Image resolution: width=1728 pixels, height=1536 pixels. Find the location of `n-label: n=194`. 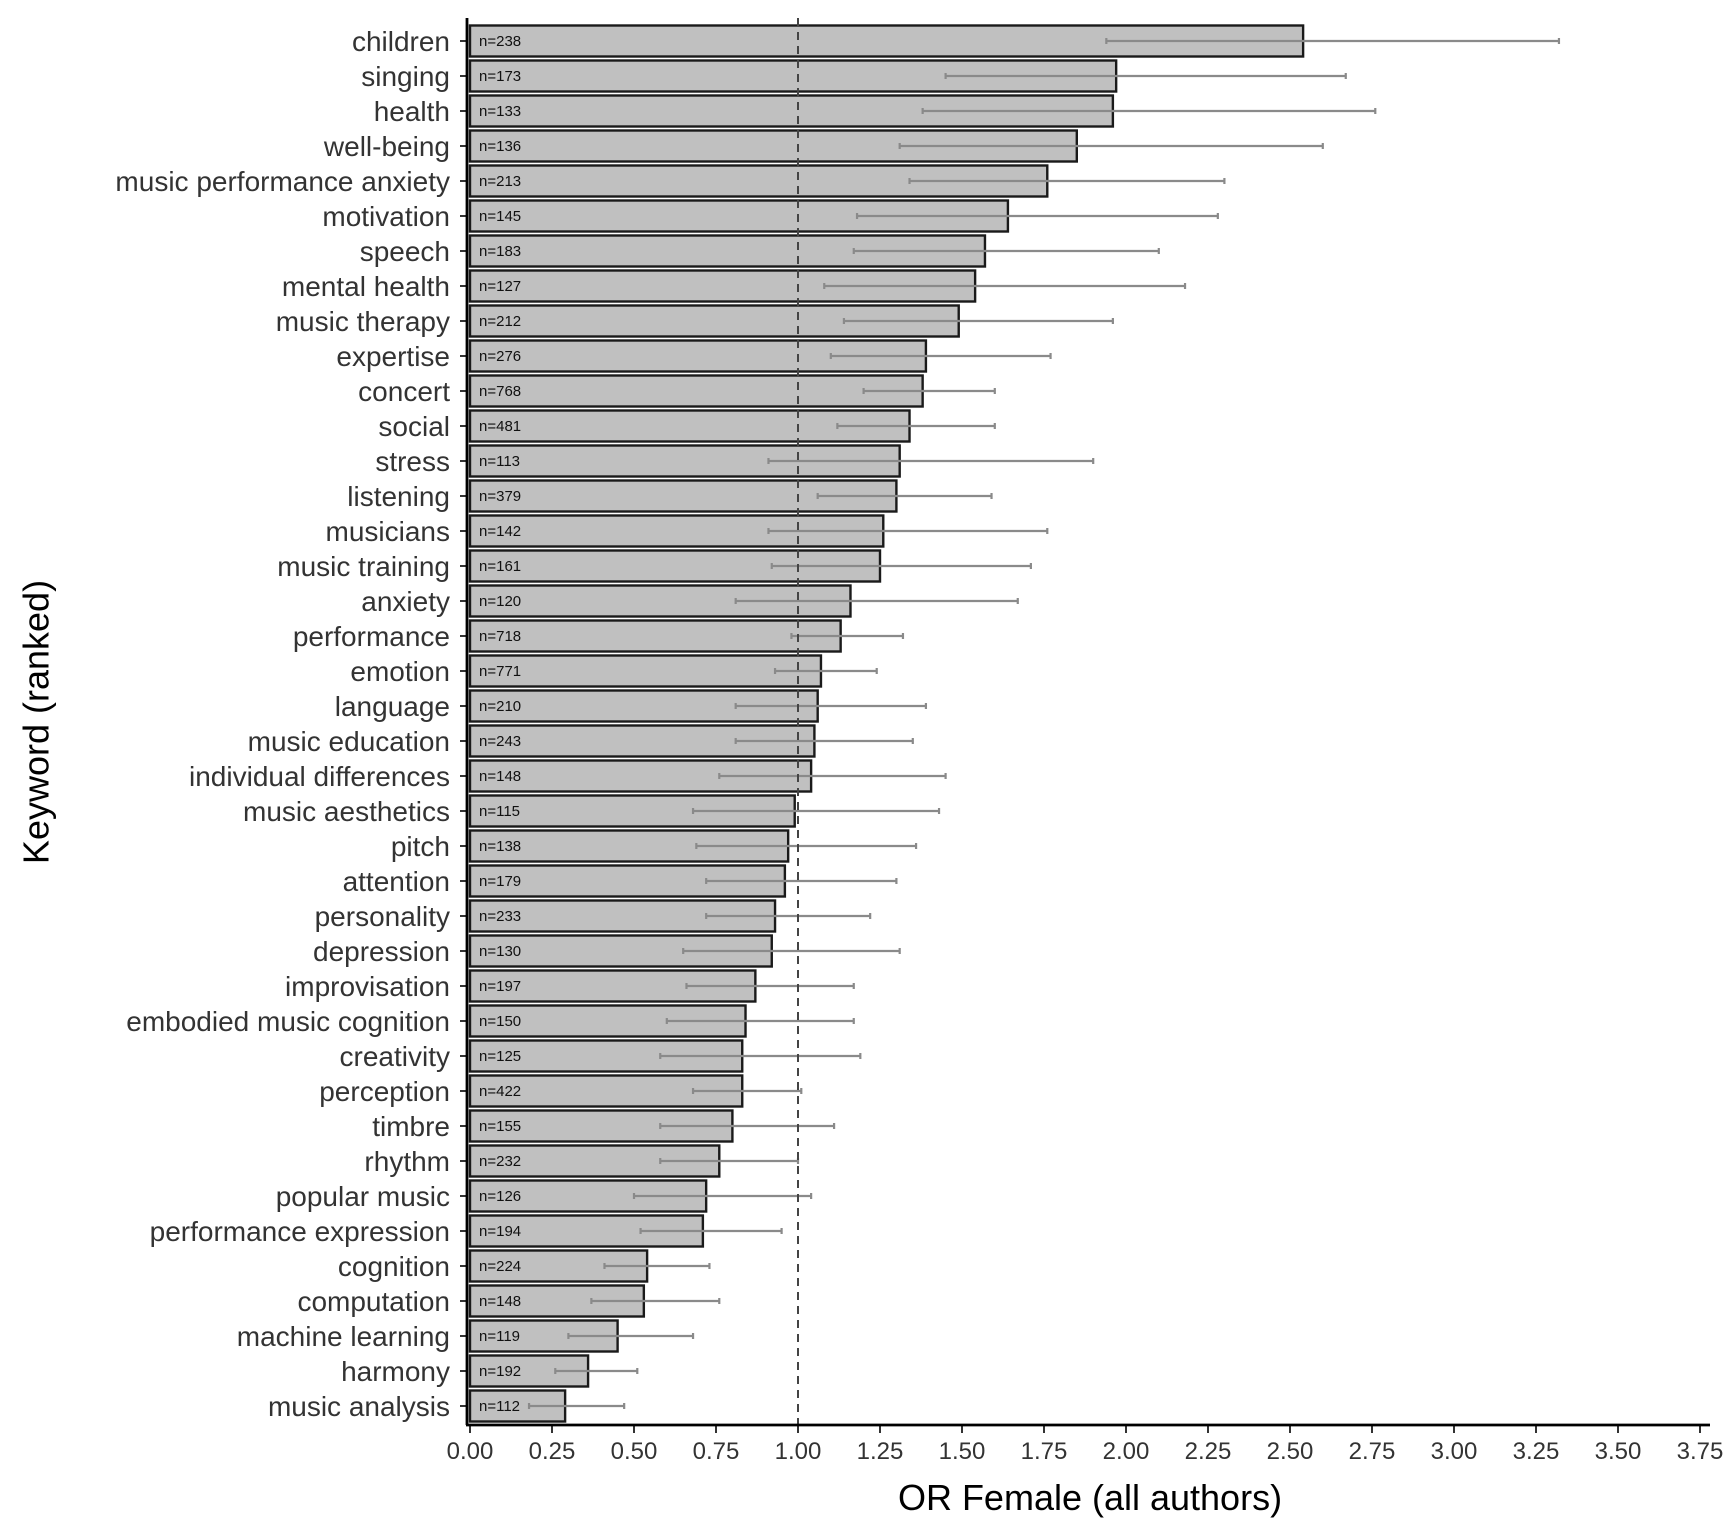

n-label: n=194 is located at coordinates (500, 1231).